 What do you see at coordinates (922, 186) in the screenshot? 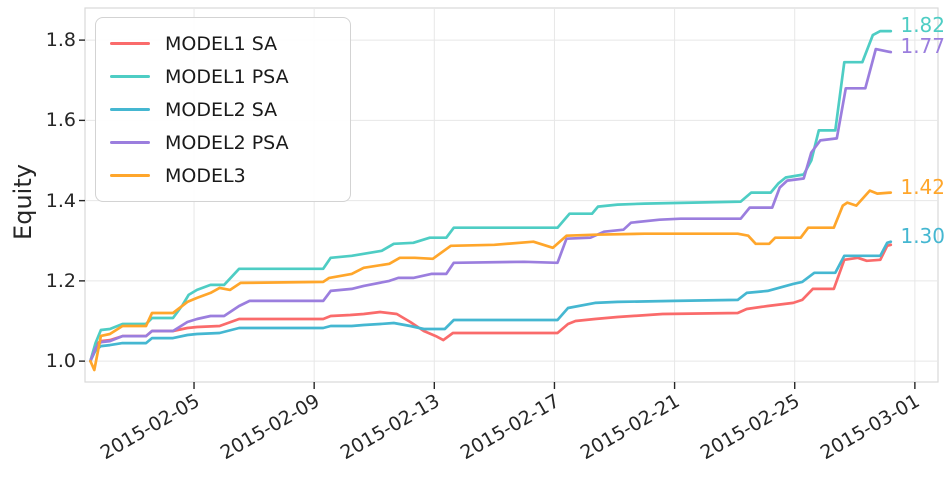
I see `end-value-label-1.42: 1.42` at bounding box center [922, 186].